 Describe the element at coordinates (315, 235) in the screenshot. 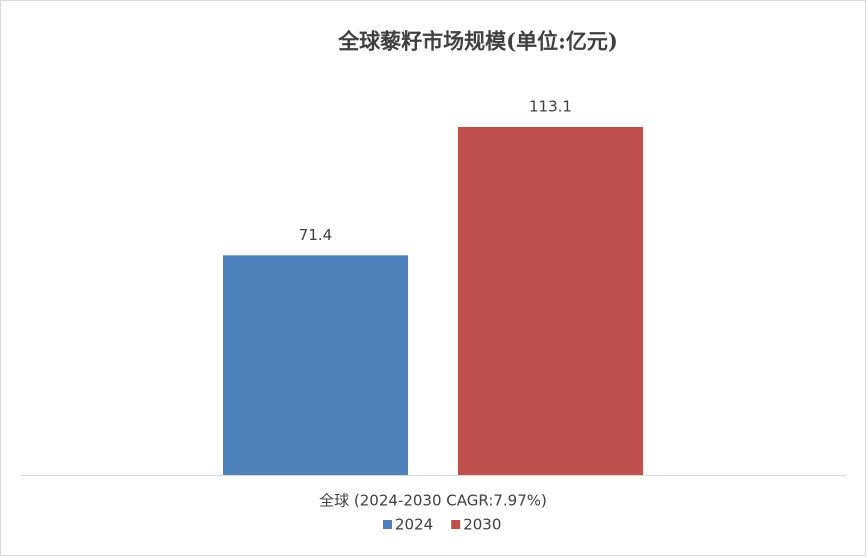

I see `value-label: 71.4` at that location.